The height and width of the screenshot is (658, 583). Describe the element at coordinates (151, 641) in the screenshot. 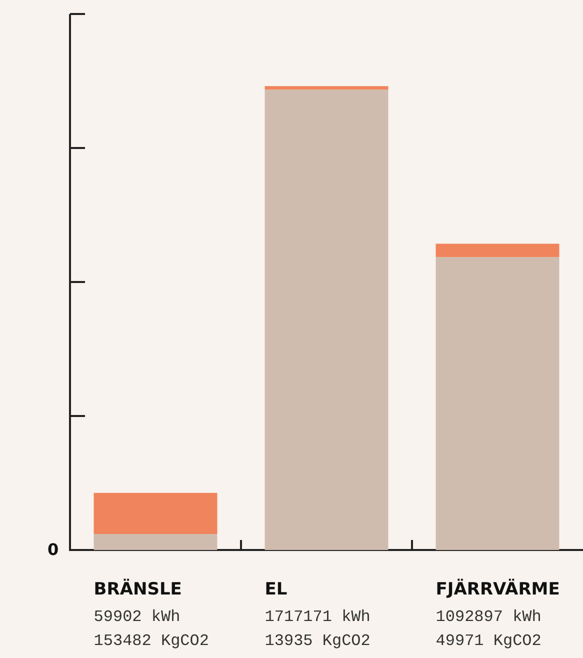

I see `data-label: 153482 KgCO2` at that location.